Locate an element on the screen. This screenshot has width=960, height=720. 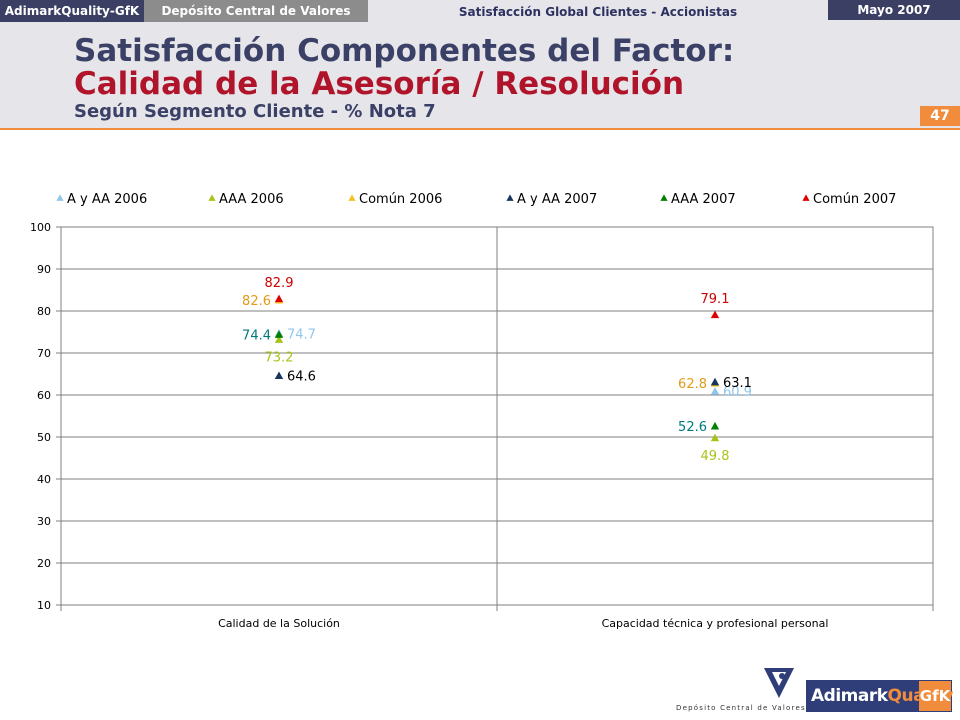
y-tick-label: 90 is located at coordinates (44, 269).